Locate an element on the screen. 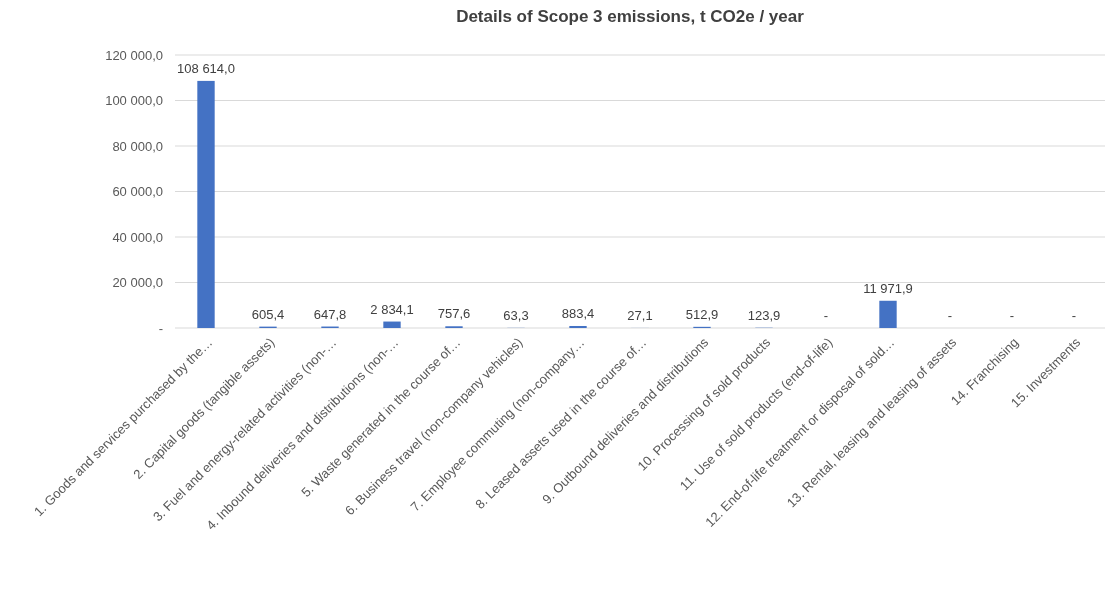 The image size is (1112, 590). data-label: 108 614,0 is located at coordinates (206, 68).